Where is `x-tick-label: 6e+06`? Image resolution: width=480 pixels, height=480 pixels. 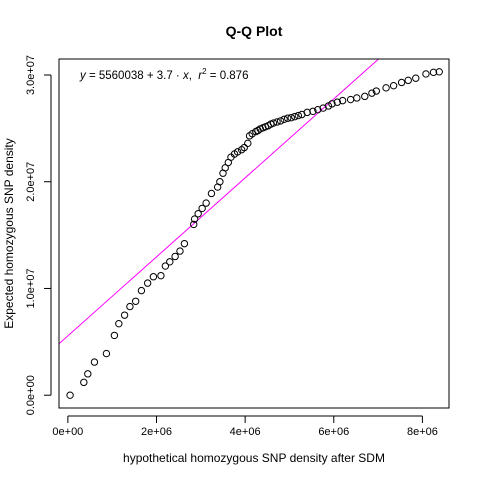
x-tick-label: 6e+06 is located at coordinates (333, 432).